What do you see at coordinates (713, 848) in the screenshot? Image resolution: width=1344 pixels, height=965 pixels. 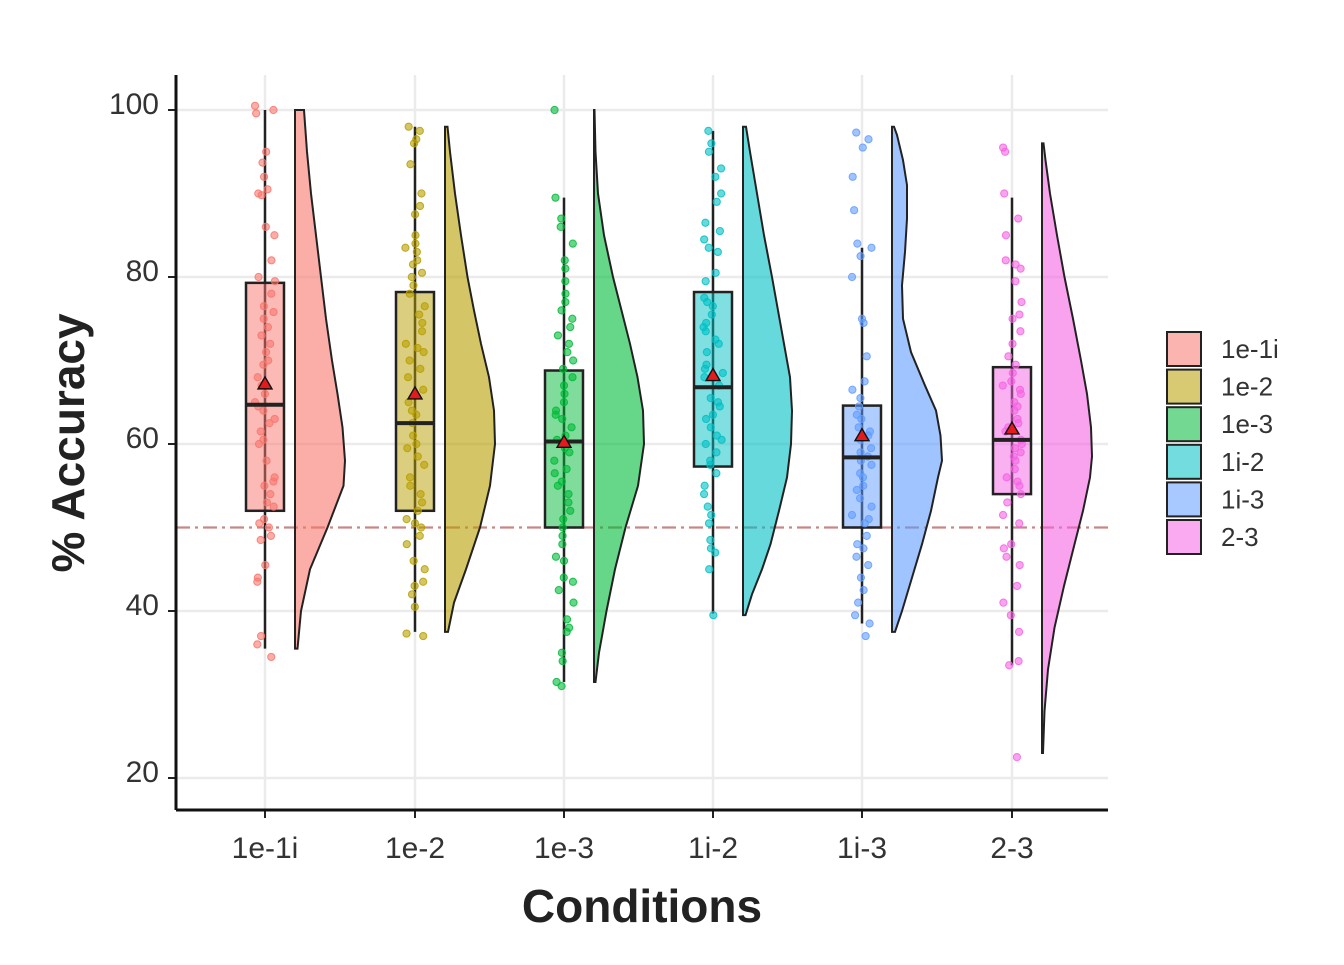 I see `x-tick-label: 1i-2` at bounding box center [713, 848].